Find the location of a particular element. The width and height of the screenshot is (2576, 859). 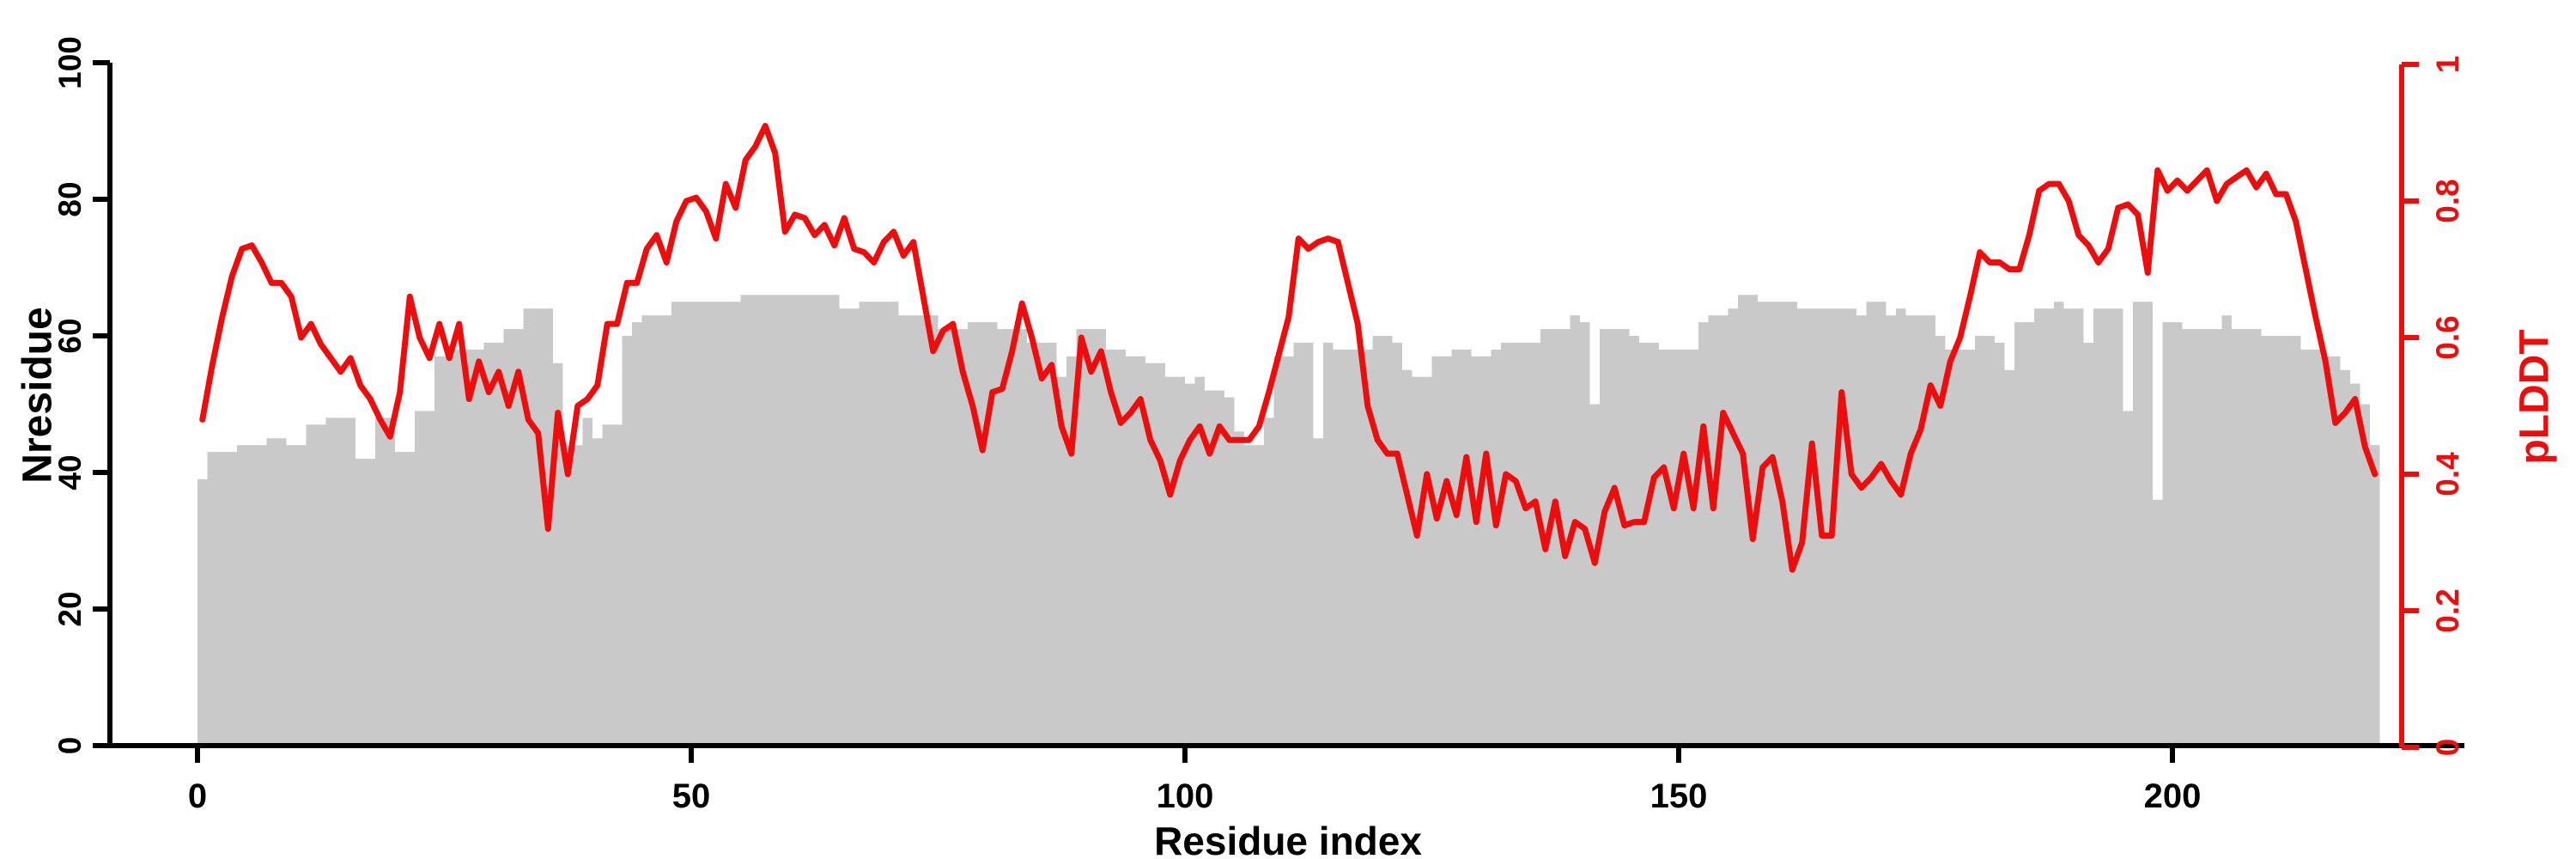

x-tick-label: 50 is located at coordinates (691, 796).